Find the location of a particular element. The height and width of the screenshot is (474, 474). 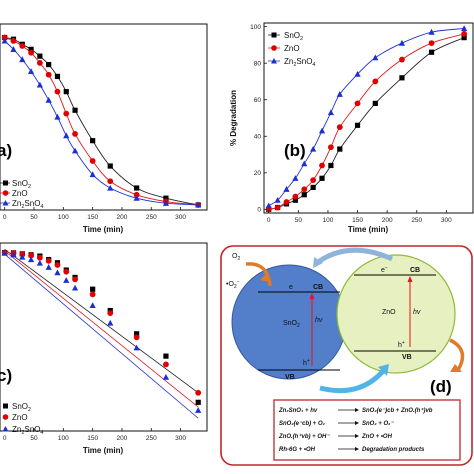

x-tick-label: 200 is located at coordinates (122, 217).